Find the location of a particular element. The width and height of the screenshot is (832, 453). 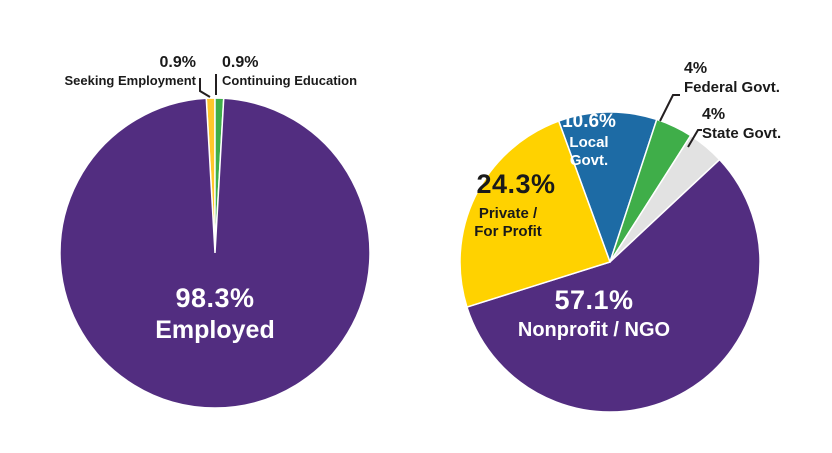

leader-seeking-employment is located at coordinates (205, 88).